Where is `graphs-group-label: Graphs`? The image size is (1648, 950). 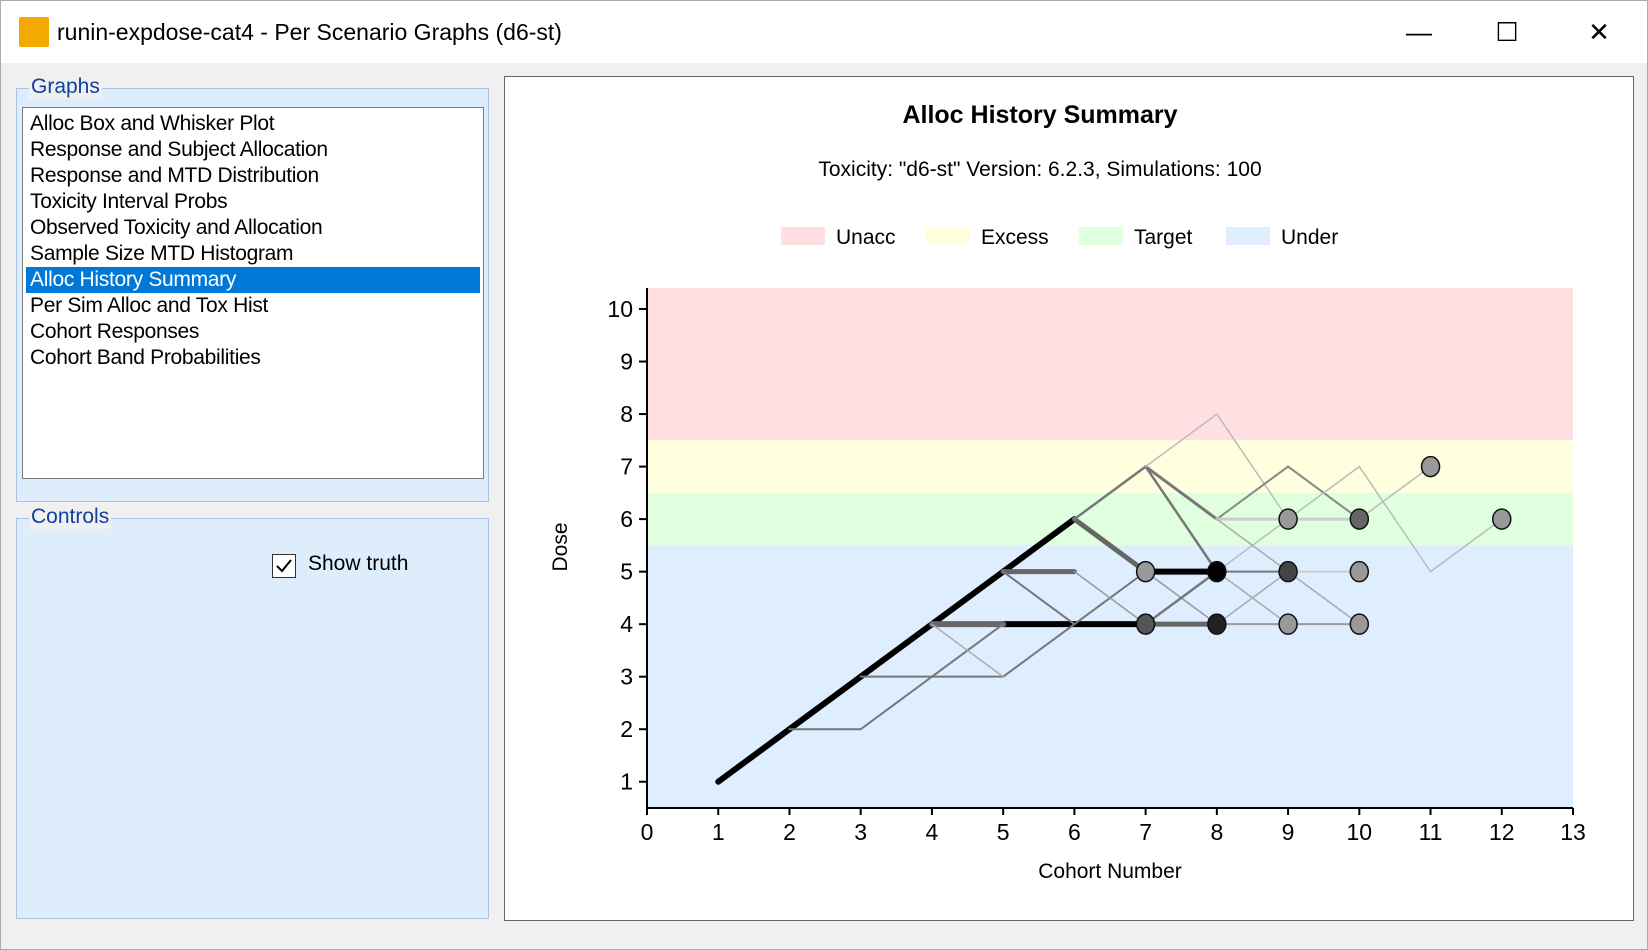 graphs-group-label: Graphs is located at coordinates (65, 87).